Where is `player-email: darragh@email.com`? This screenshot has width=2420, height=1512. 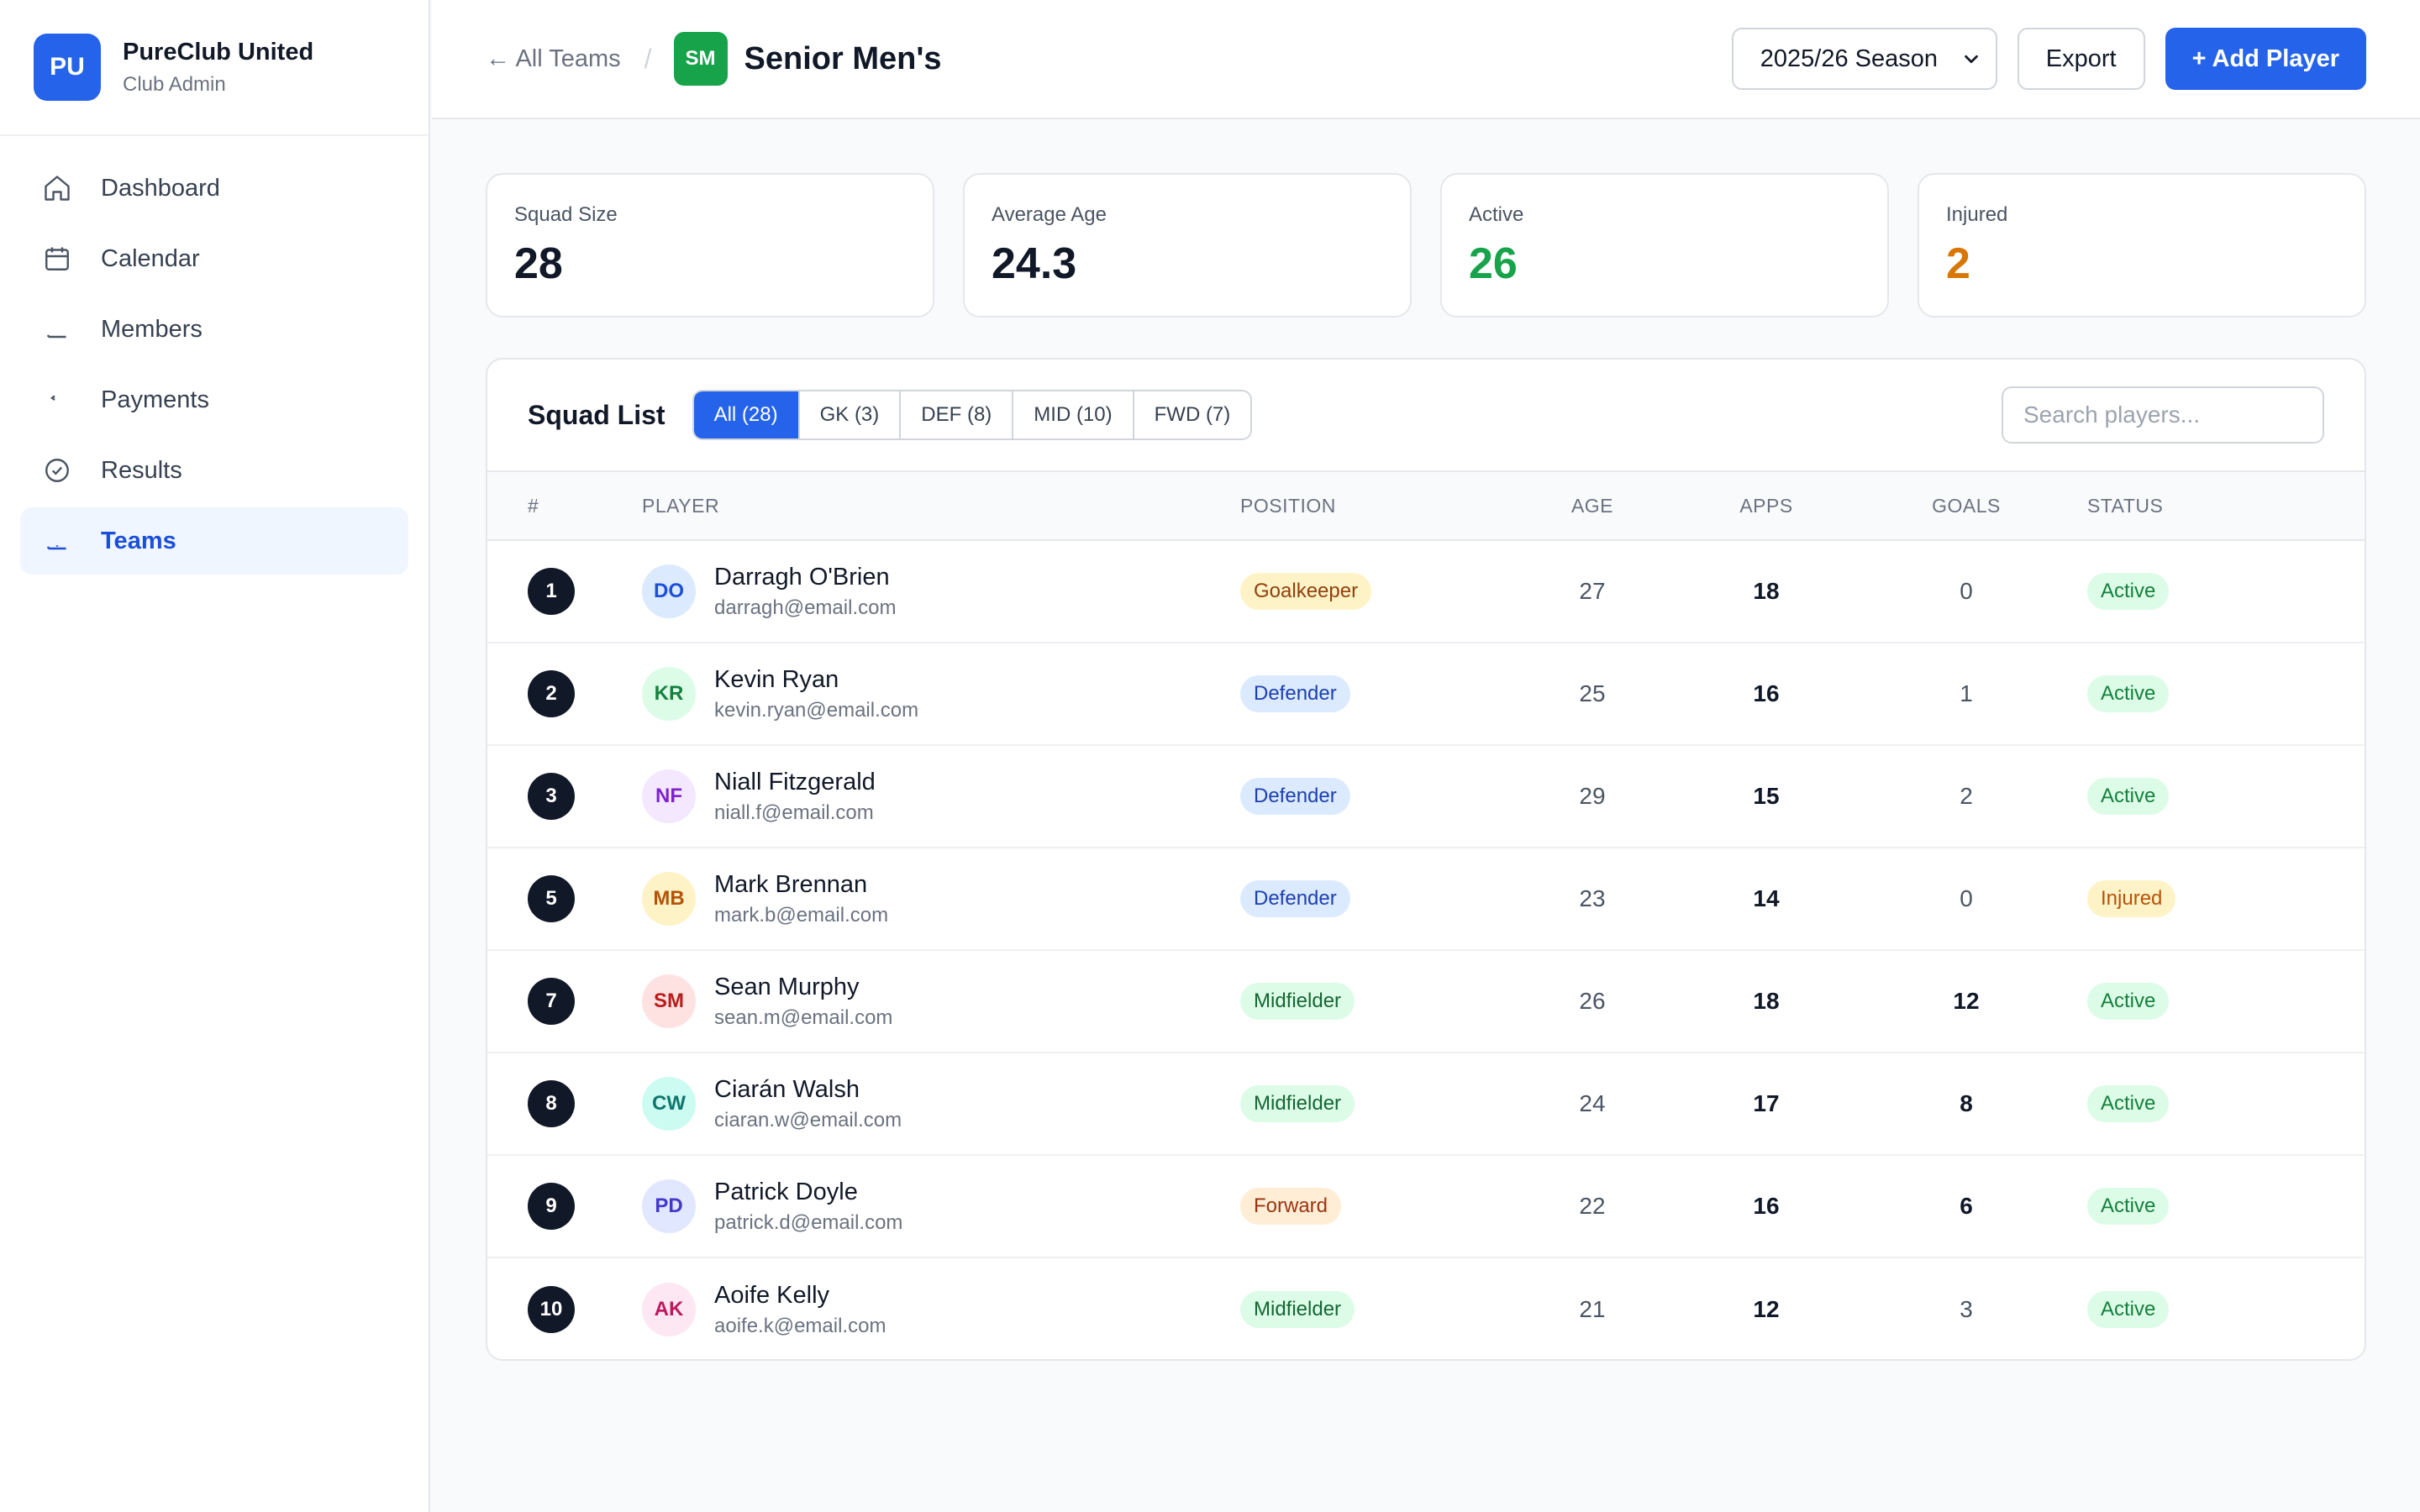 player-email: darragh@email.com is located at coordinates (805, 607).